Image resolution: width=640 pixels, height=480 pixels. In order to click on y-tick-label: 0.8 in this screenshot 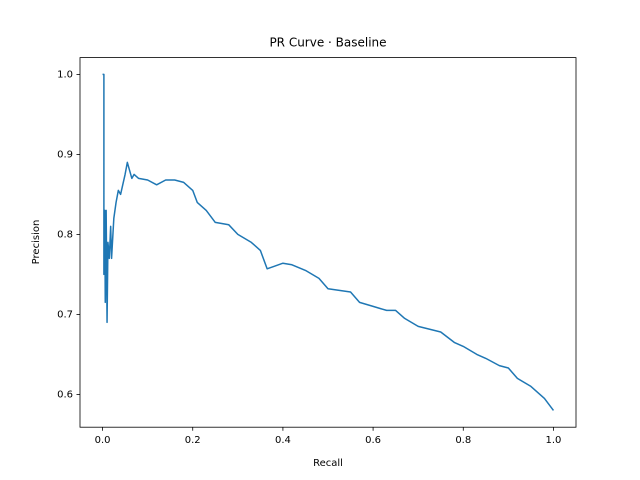, I will do `click(65, 234)`.